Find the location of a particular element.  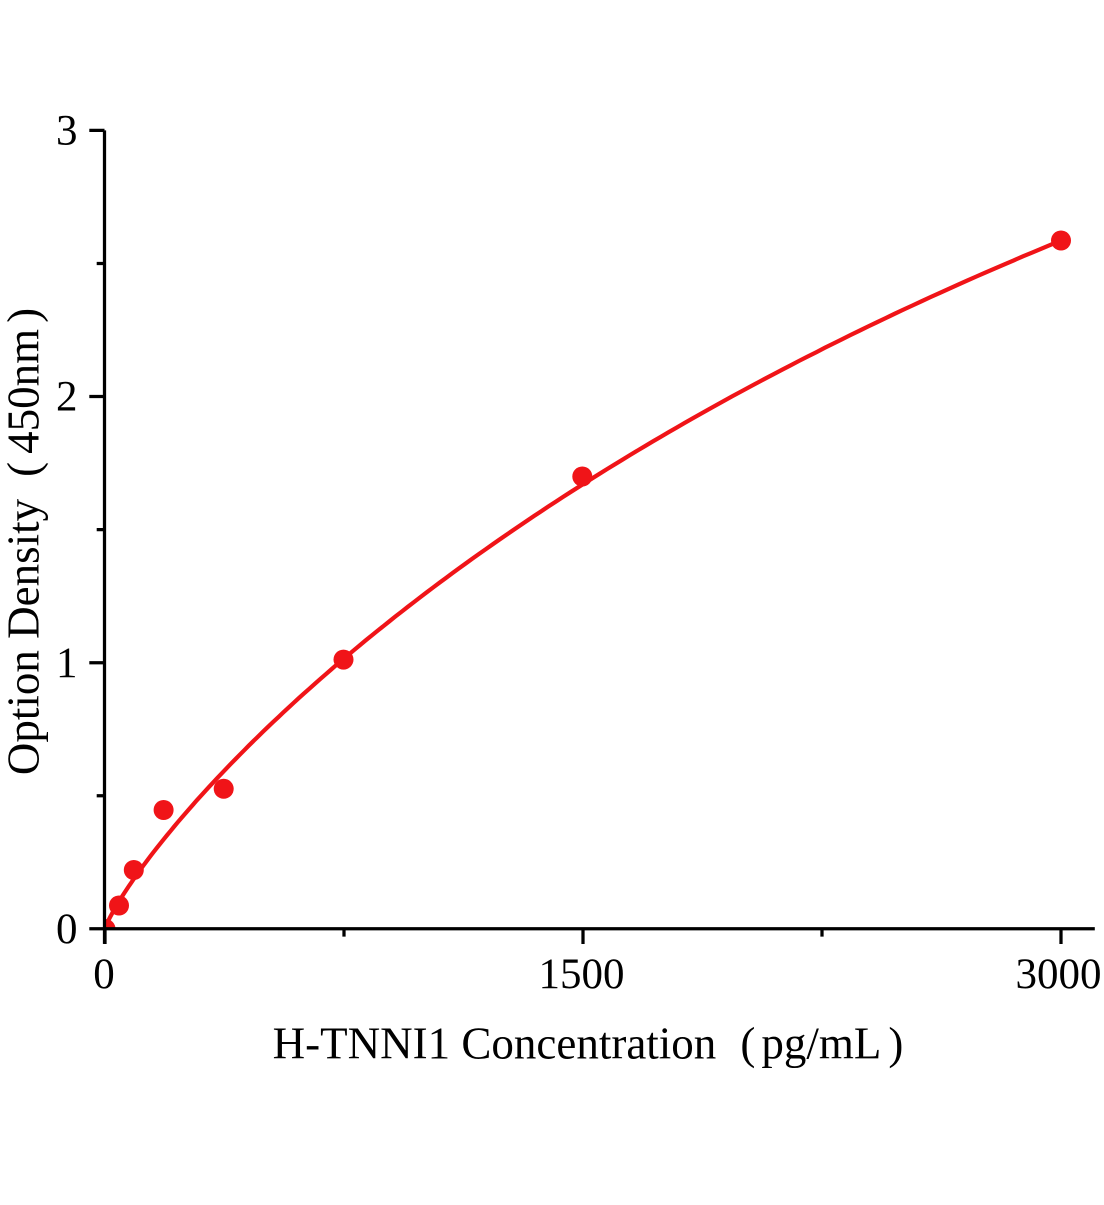

svg-text: 3000 is located at coordinates (1059, 974).